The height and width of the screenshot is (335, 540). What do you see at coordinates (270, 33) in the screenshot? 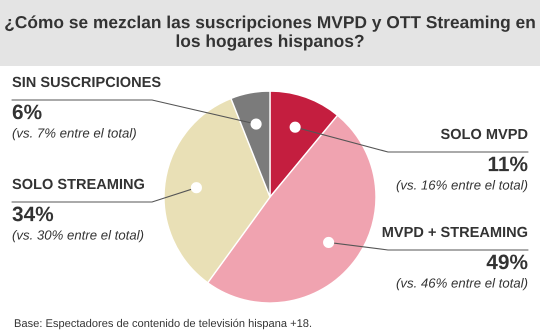
I see `chart-title: ¿Cómo se mezclan las suscripciones MVPD y OTT Streaming en los hogares hispanos?` at bounding box center [270, 33].